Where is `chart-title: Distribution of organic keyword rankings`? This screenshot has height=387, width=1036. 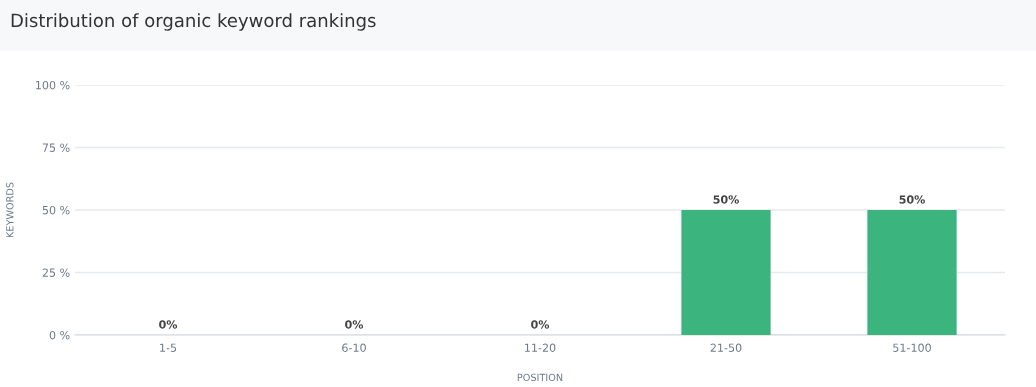 chart-title: Distribution of organic keyword rankings is located at coordinates (193, 22).